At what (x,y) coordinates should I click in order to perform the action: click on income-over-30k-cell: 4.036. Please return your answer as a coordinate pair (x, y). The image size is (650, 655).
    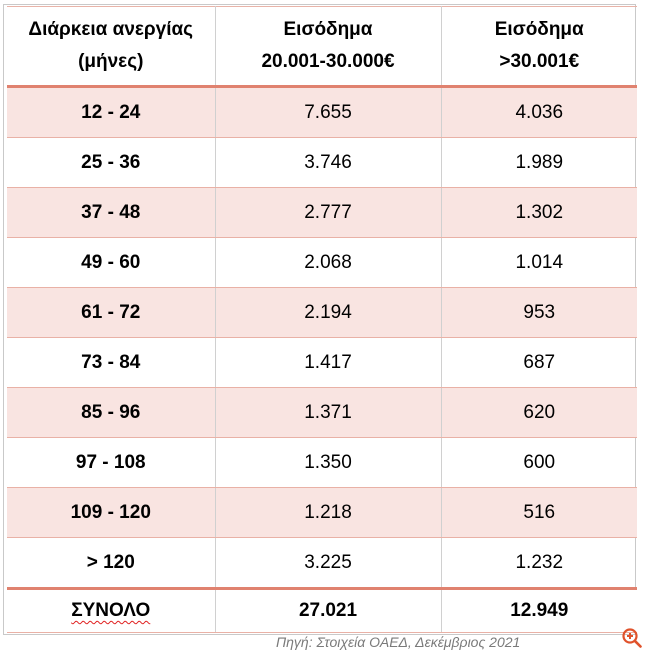
    Looking at the image, I should click on (539, 112).